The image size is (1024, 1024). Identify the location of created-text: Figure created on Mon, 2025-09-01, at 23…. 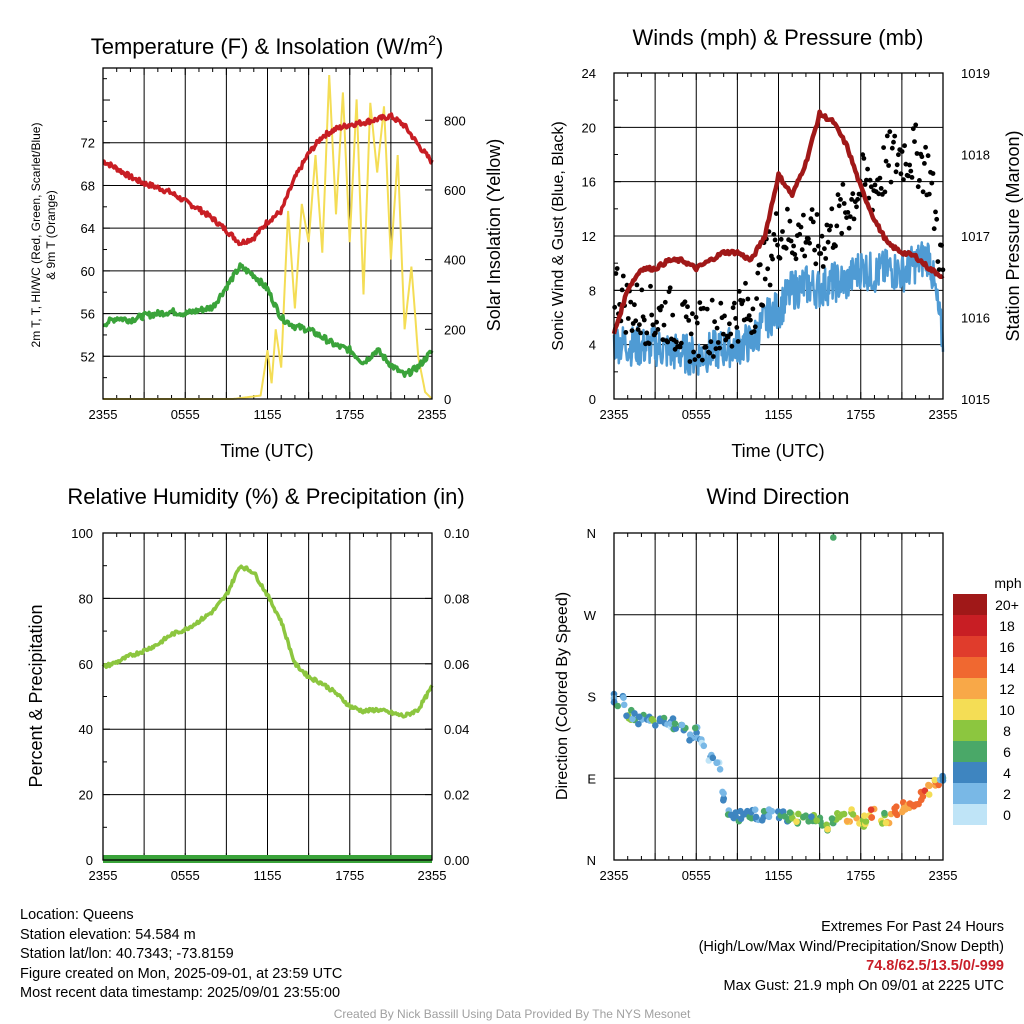
(181, 973).